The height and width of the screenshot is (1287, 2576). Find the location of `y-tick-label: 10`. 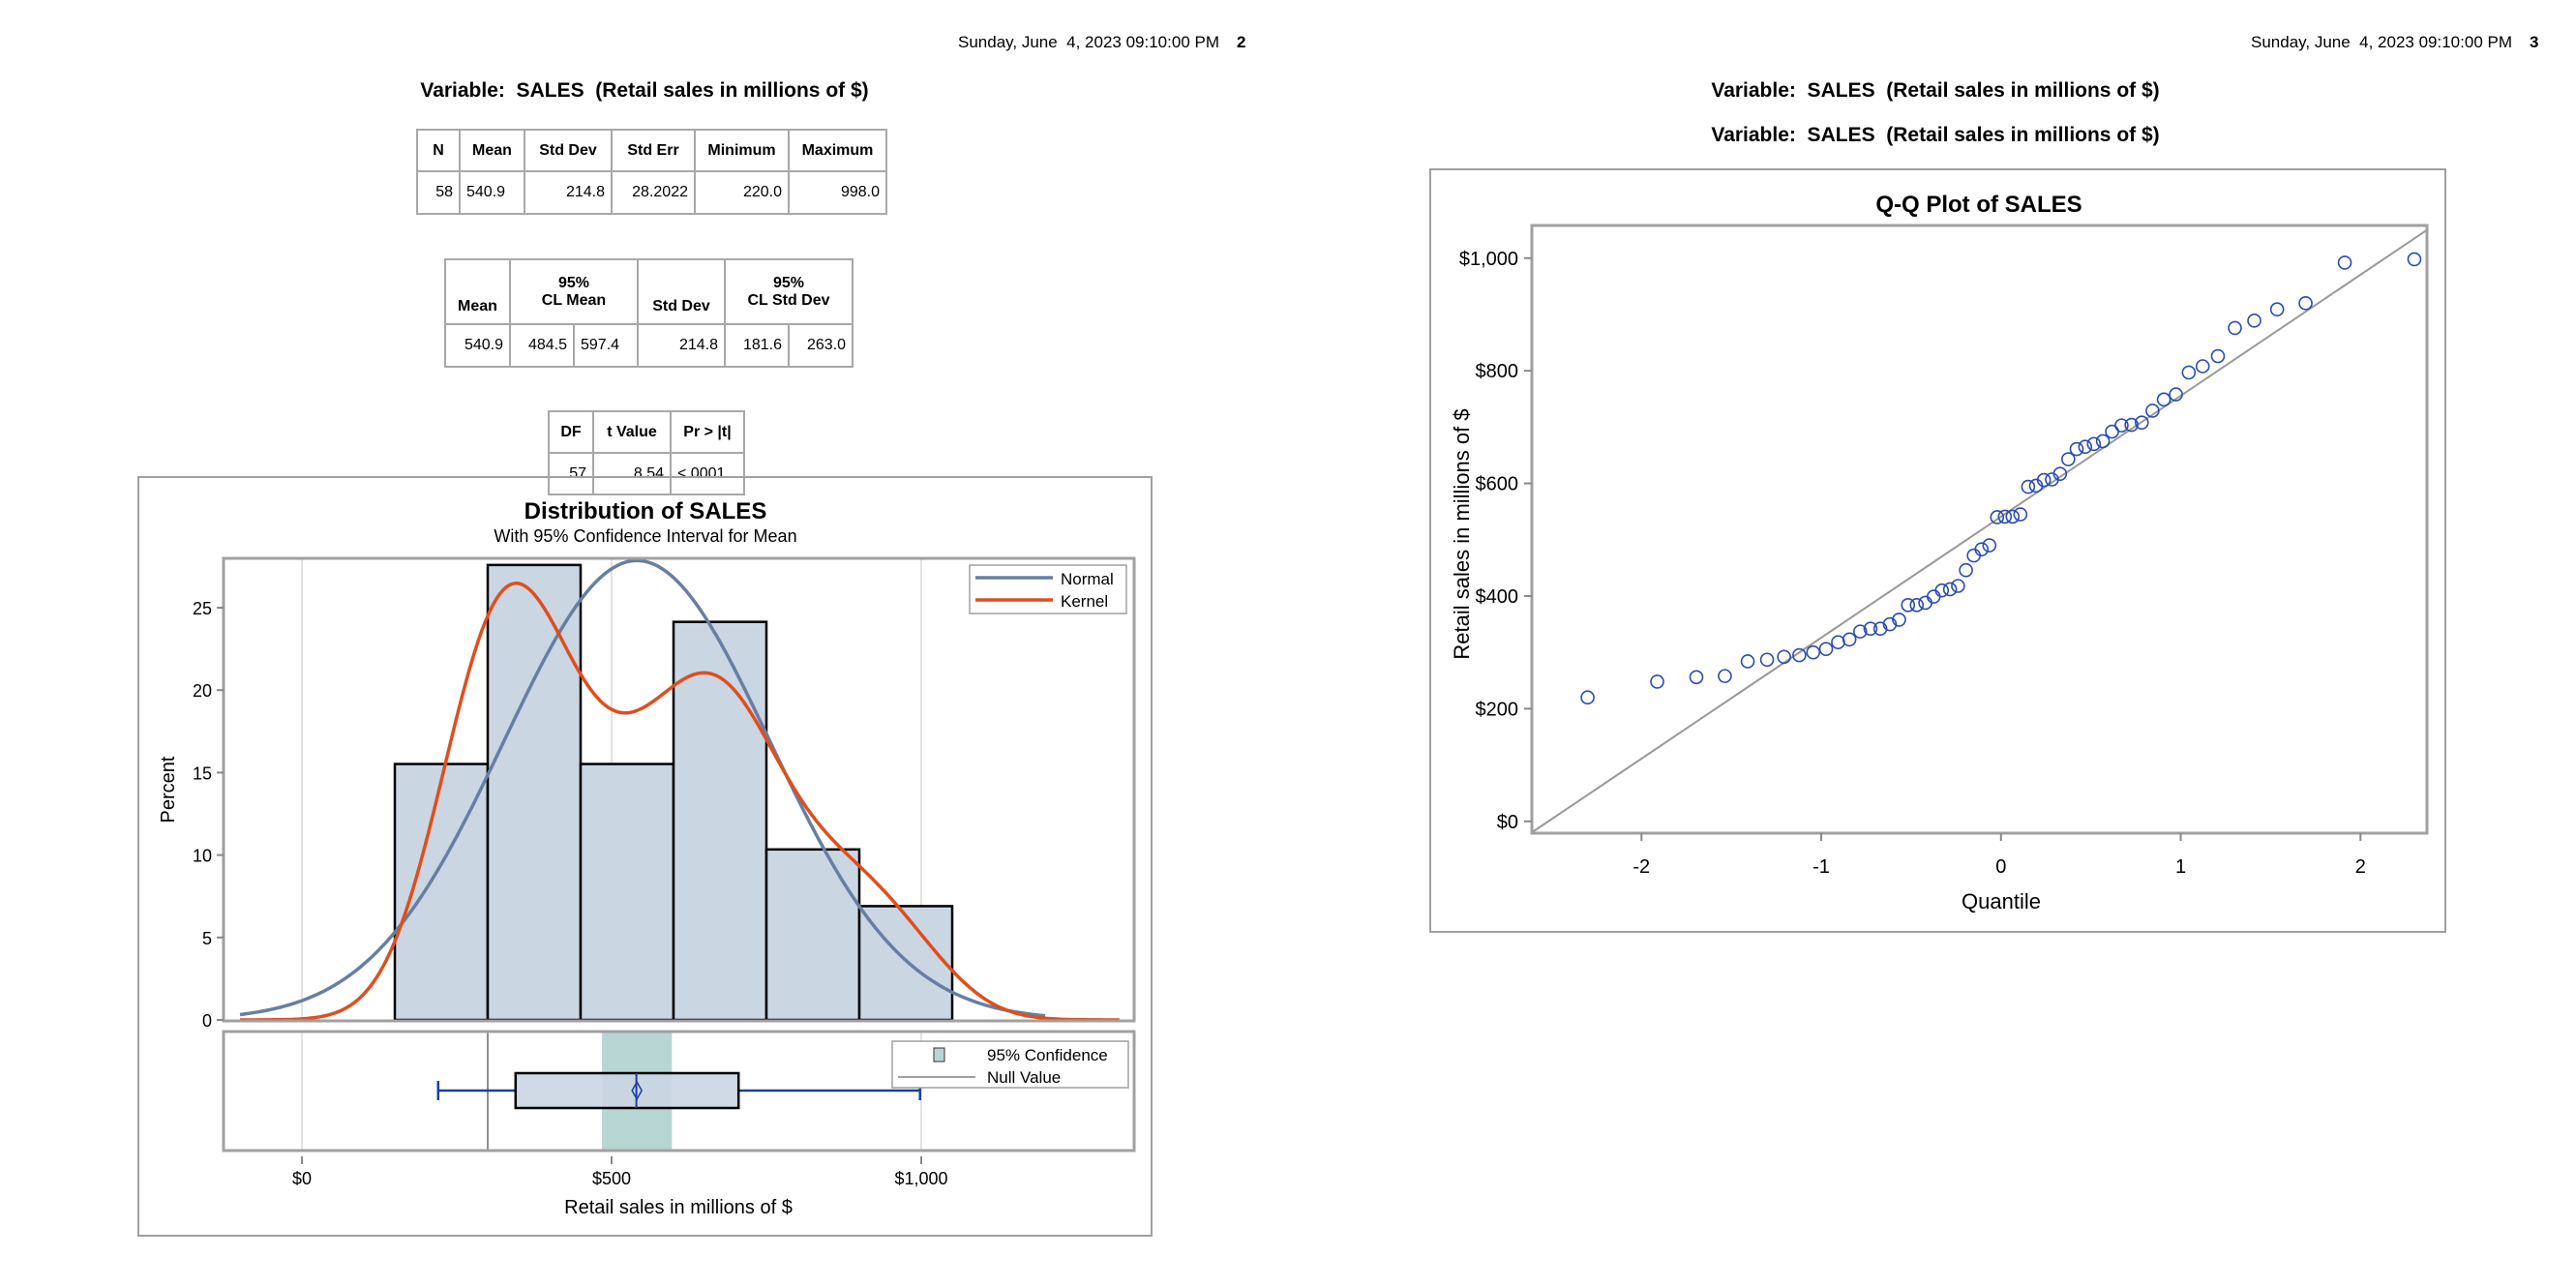

y-tick-label: 10 is located at coordinates (202, 856).